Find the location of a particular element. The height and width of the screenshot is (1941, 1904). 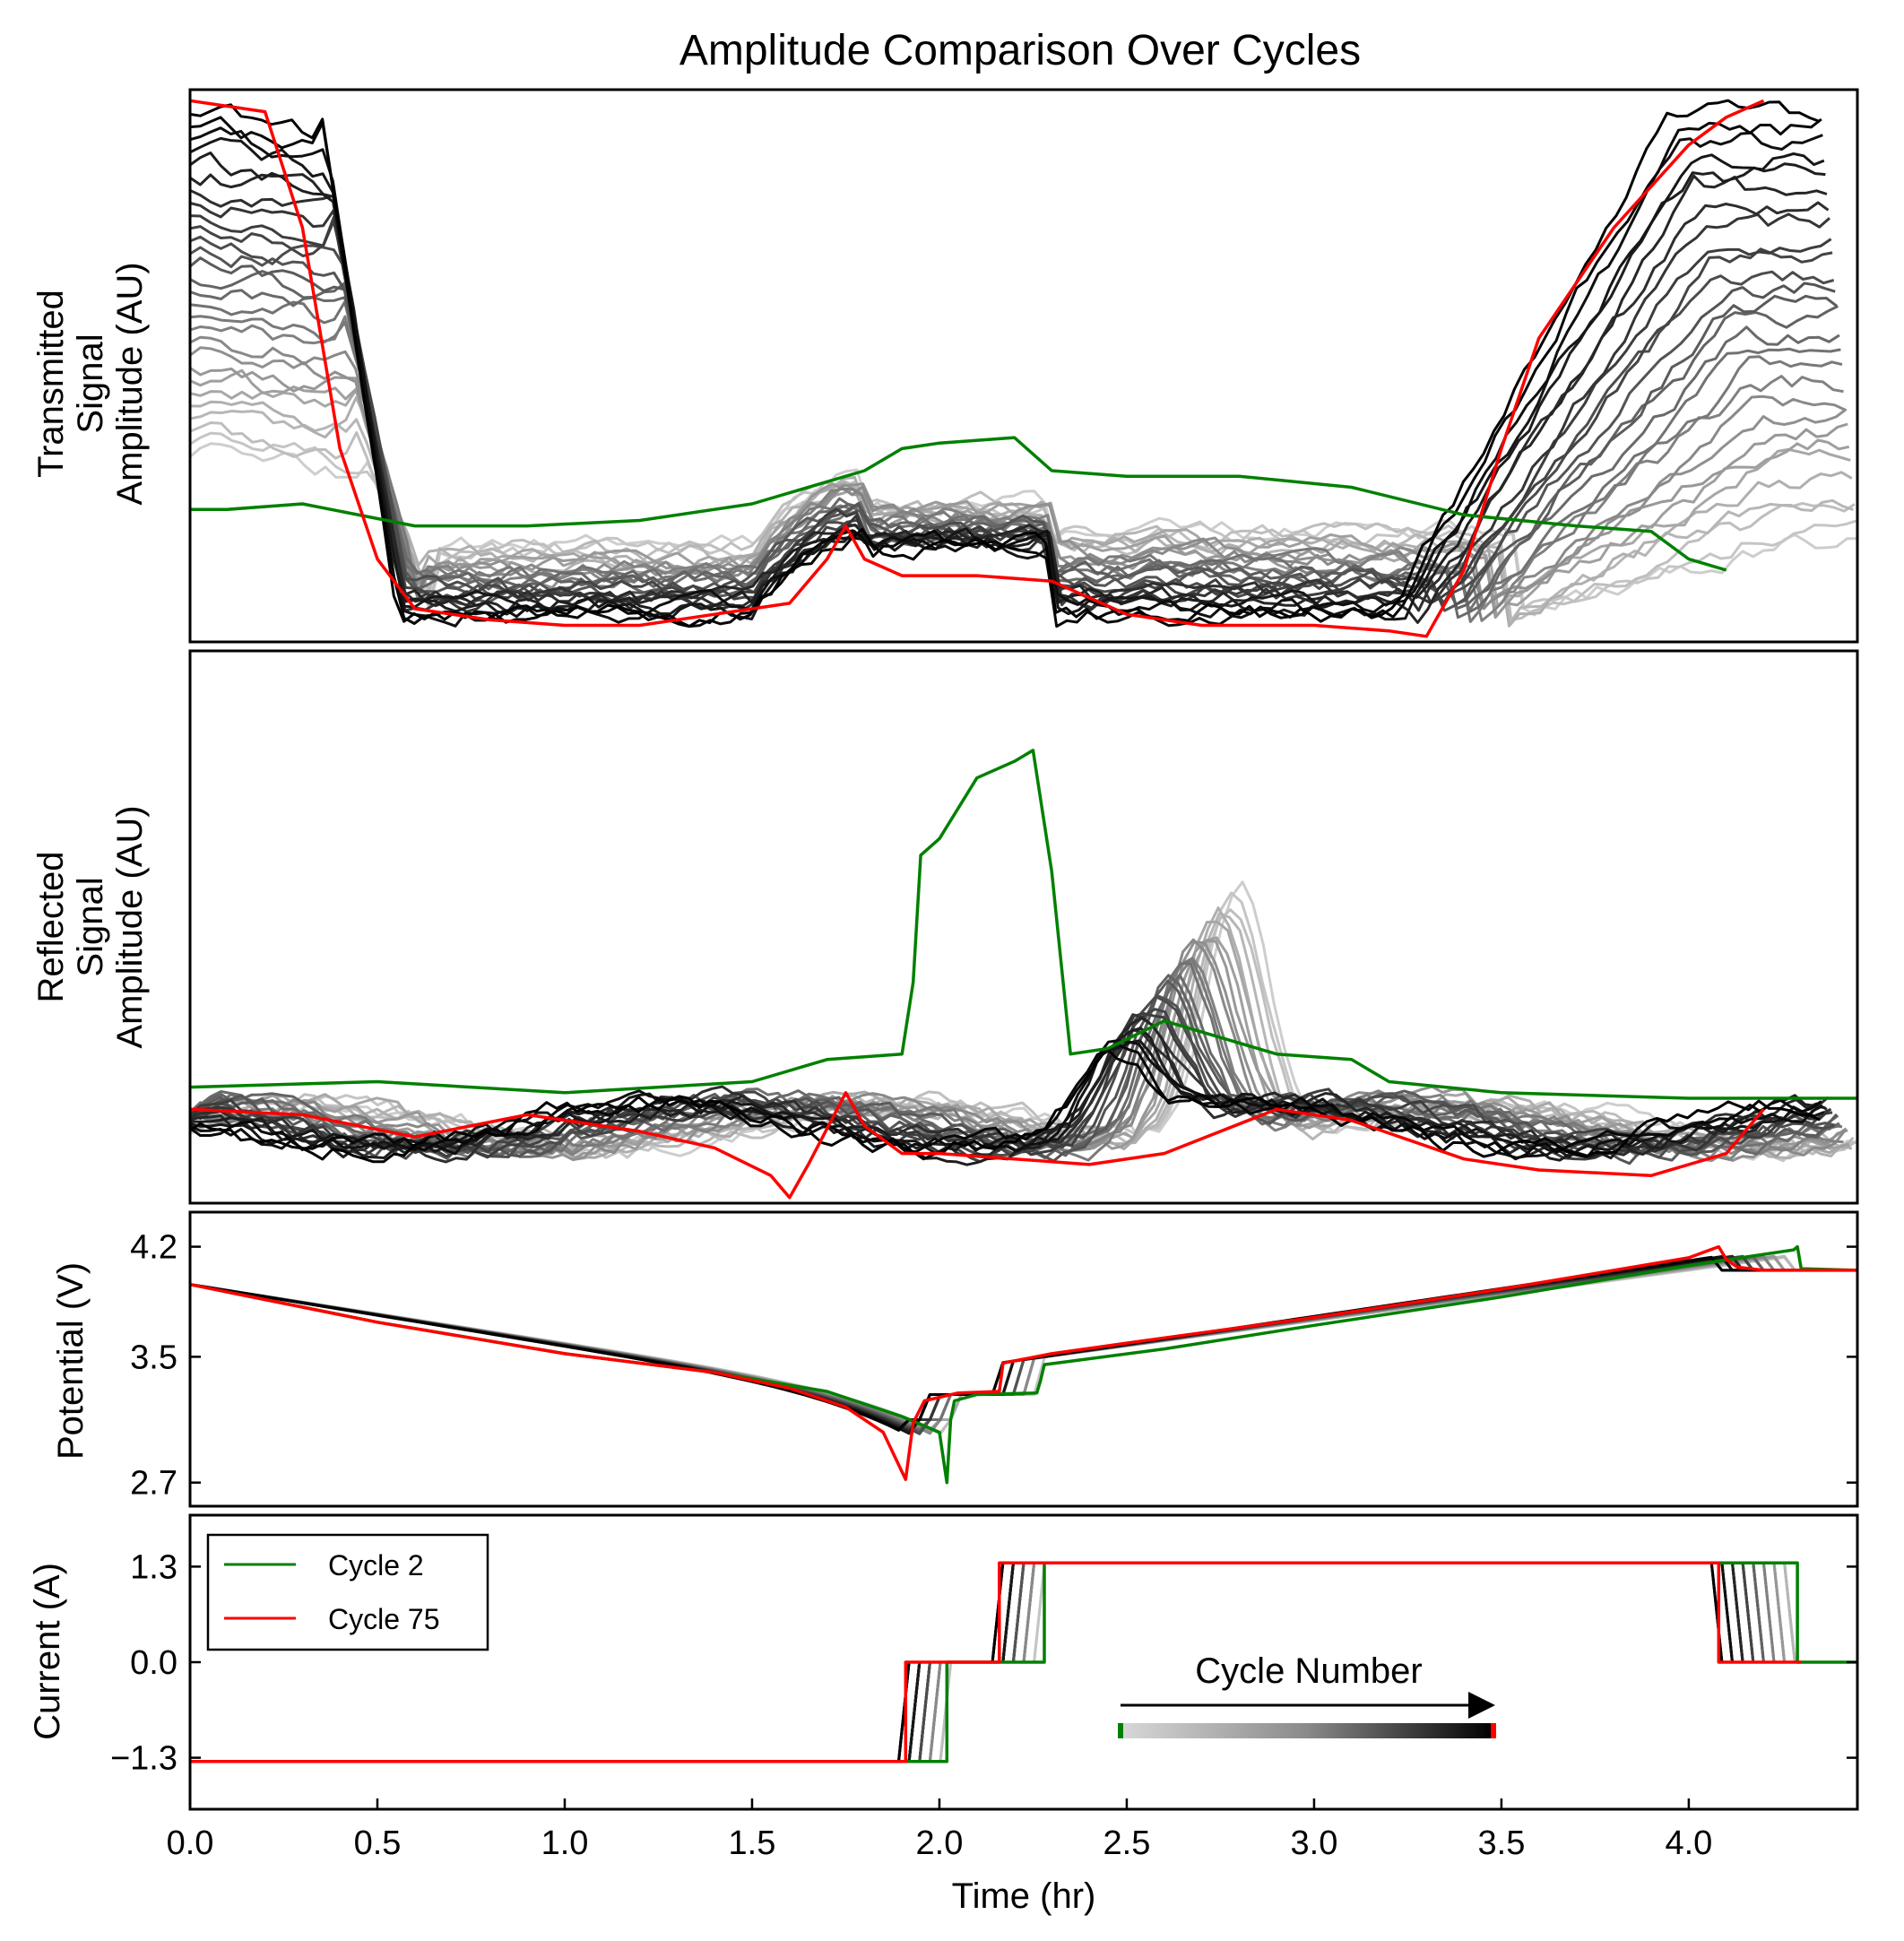

potential-plot-frame is located at coordinates (1023, 1359).